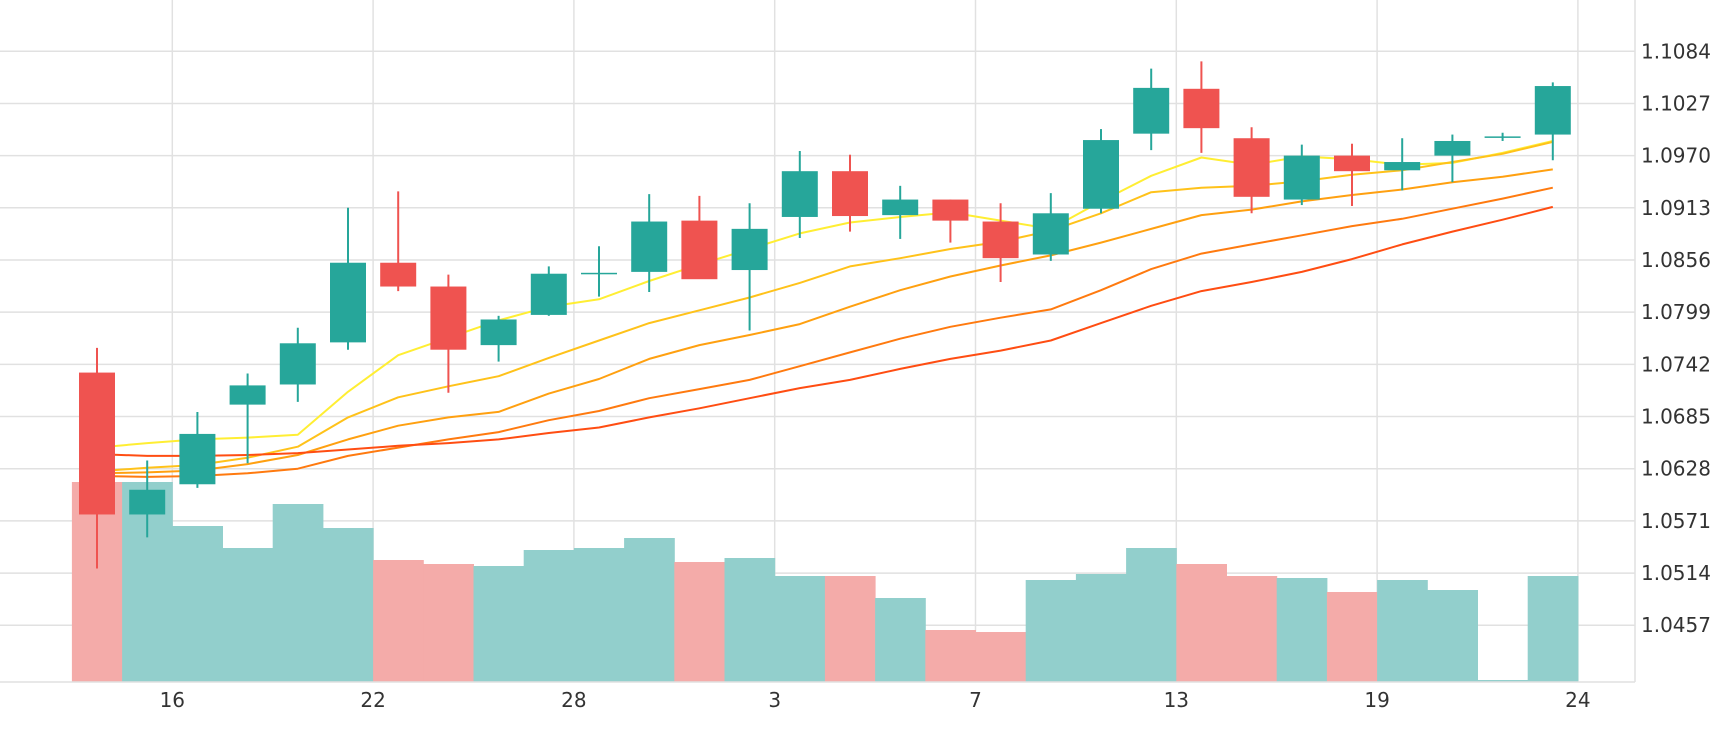 The image size is (1730, 730). Describe the element at coordinates (1676, 260) in the screenshot. I see `price-tick-label: 1.0856` at that location.